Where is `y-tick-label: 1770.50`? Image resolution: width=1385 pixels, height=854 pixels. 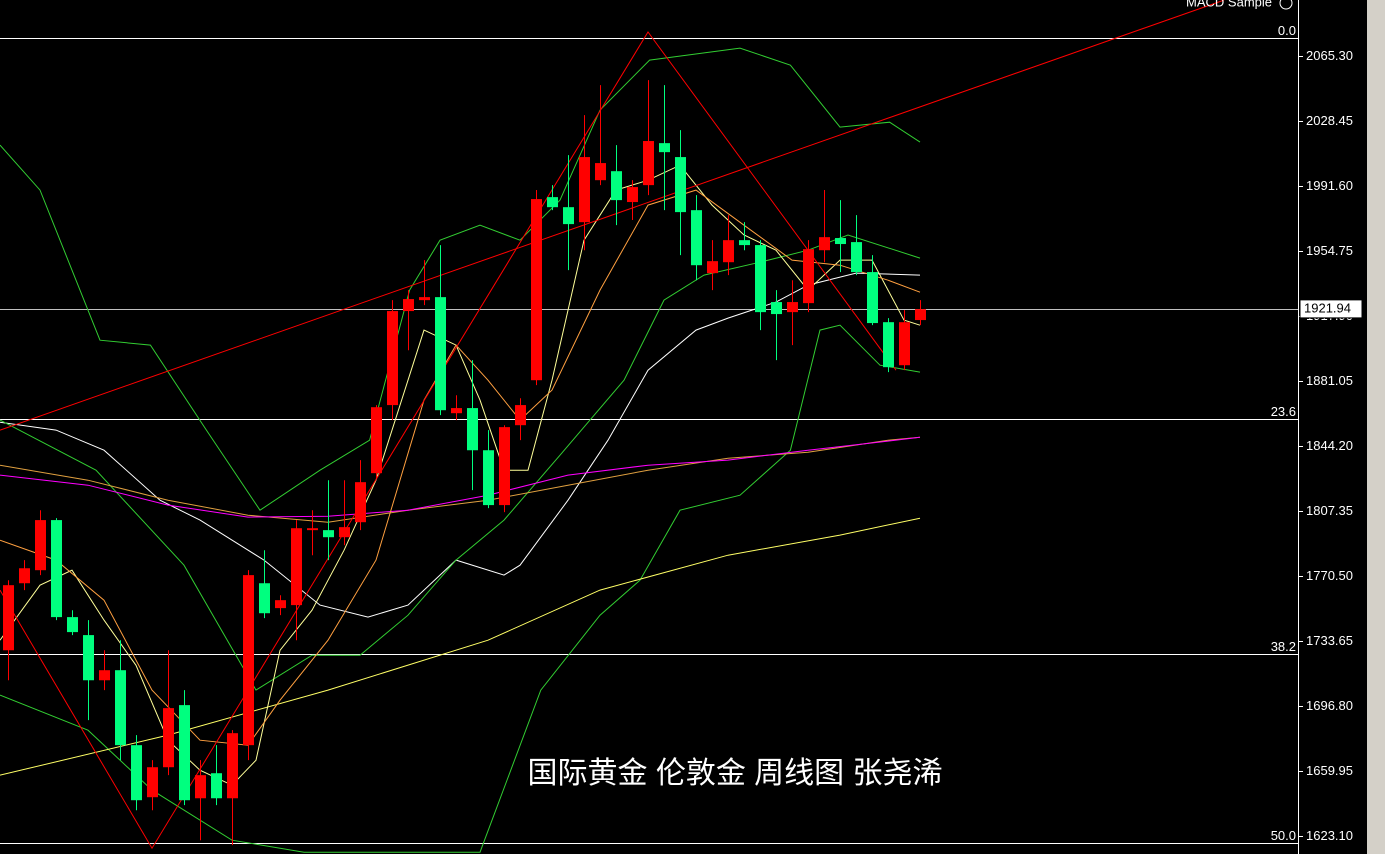 y-tick-label: 1770.50 is located at coordinates (1329, 575).